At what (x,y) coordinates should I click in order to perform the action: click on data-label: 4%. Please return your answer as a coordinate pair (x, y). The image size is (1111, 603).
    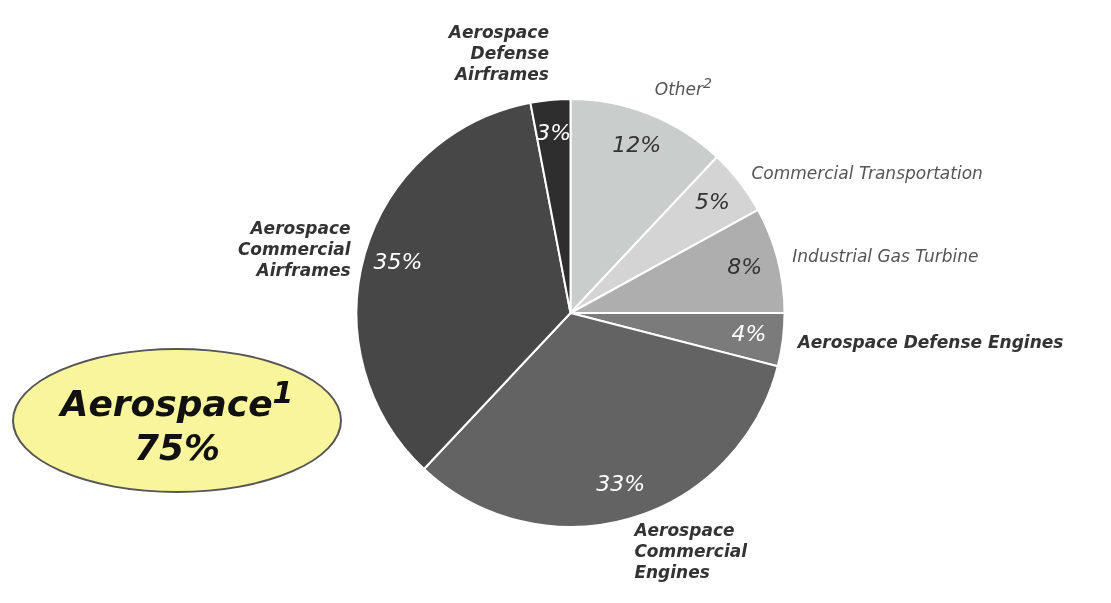
    Looking at the image, I should click on (749, 334).